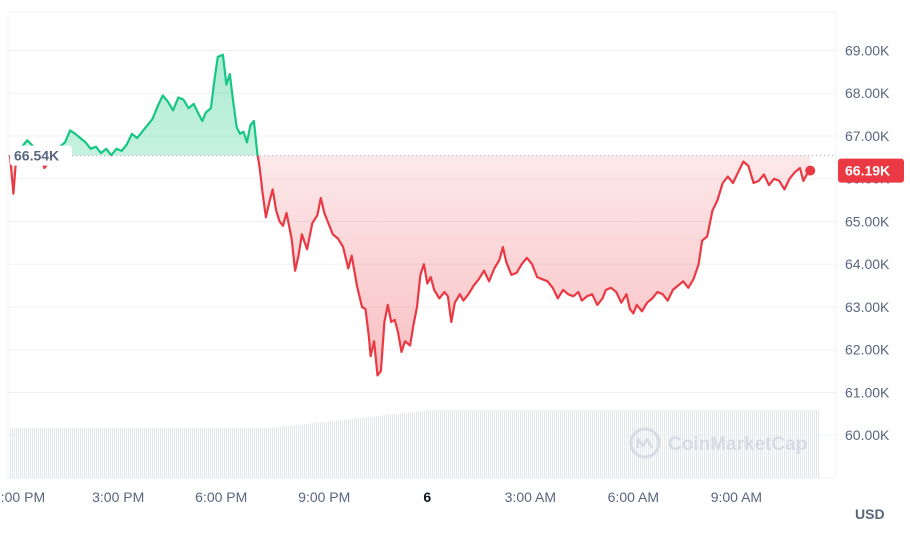  What do you see at coordinates (867, 50) in the screenshot?
I see `y-tick-label: 69.00K` at bounding box center [867, 50].